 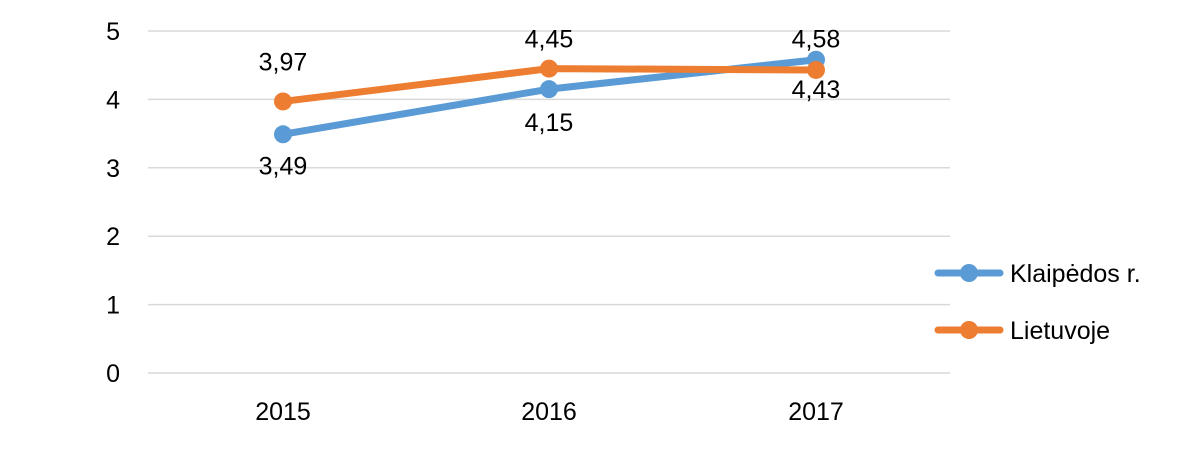 What do you see at coordinates (283, 134) in the screenshot?
I see `series-0-marker-2015` at bounding box center [283, 134].